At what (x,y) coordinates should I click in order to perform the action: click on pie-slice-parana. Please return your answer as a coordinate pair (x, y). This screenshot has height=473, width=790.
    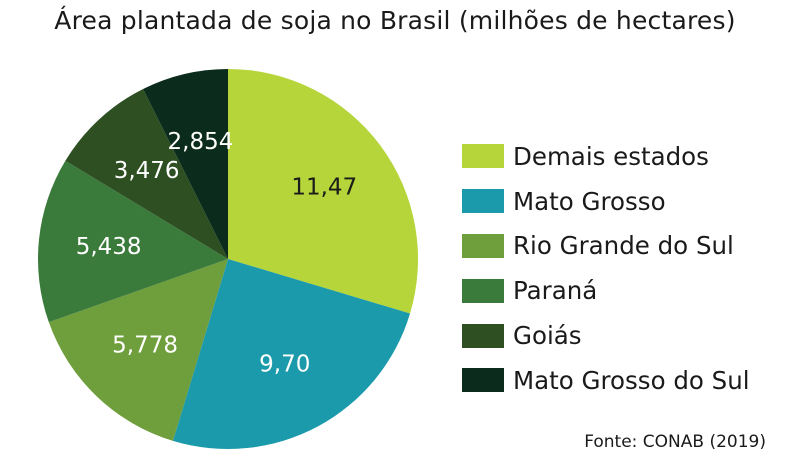
    Looking at the image, I should click on (133, 241).